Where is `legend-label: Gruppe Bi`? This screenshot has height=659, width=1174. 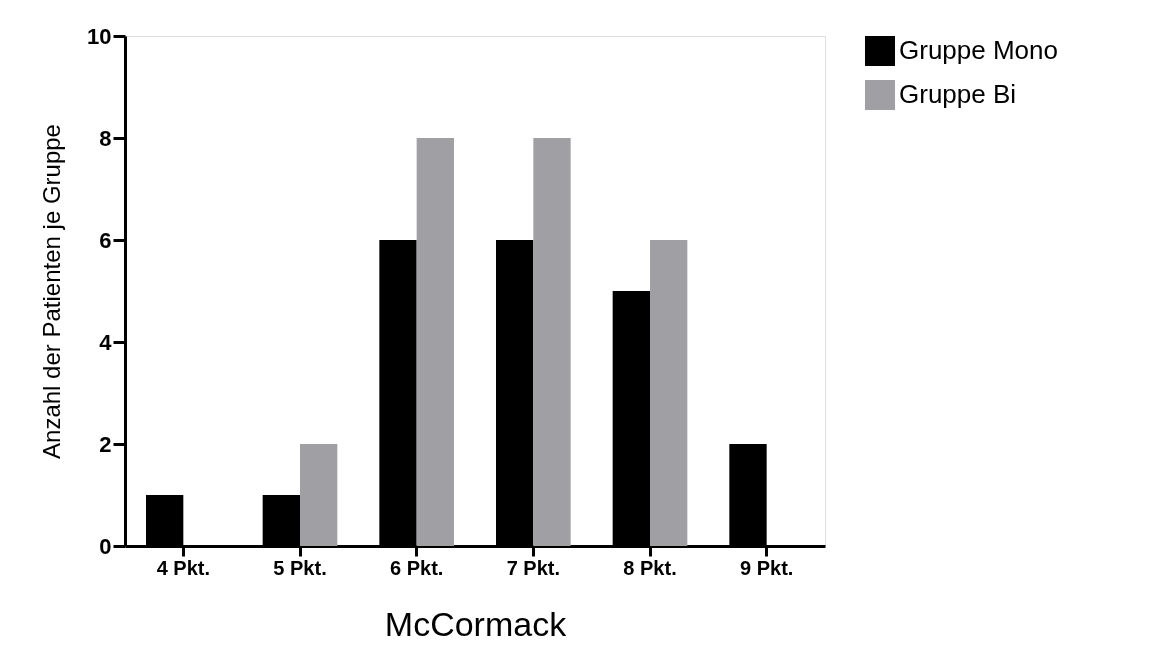
legend-label: Gruppe Bi is located at coordinates (958, 94).